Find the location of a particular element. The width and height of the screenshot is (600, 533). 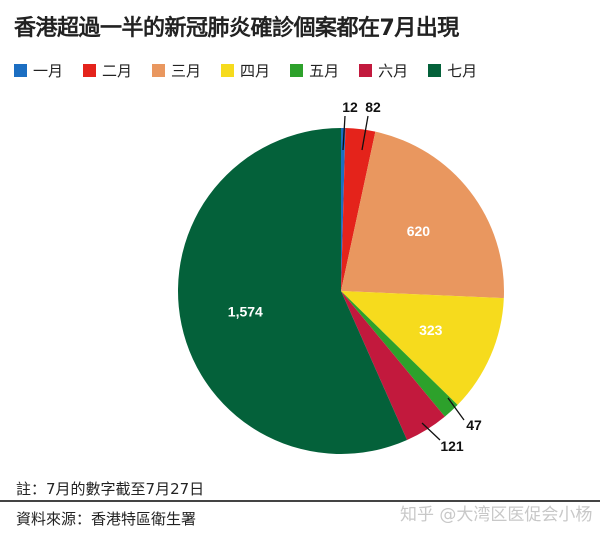

data-label: 121 is located at coordinates (452, 446).